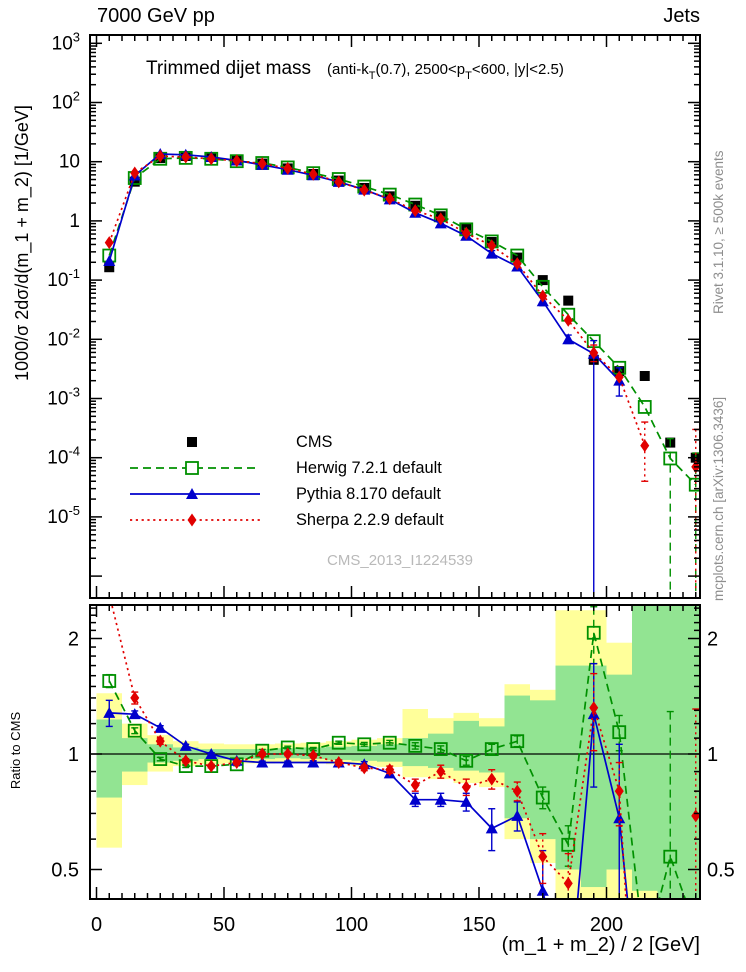 The image size is (746, 972). I want to click on analysis-group-label: Jets, so click(681, 16).